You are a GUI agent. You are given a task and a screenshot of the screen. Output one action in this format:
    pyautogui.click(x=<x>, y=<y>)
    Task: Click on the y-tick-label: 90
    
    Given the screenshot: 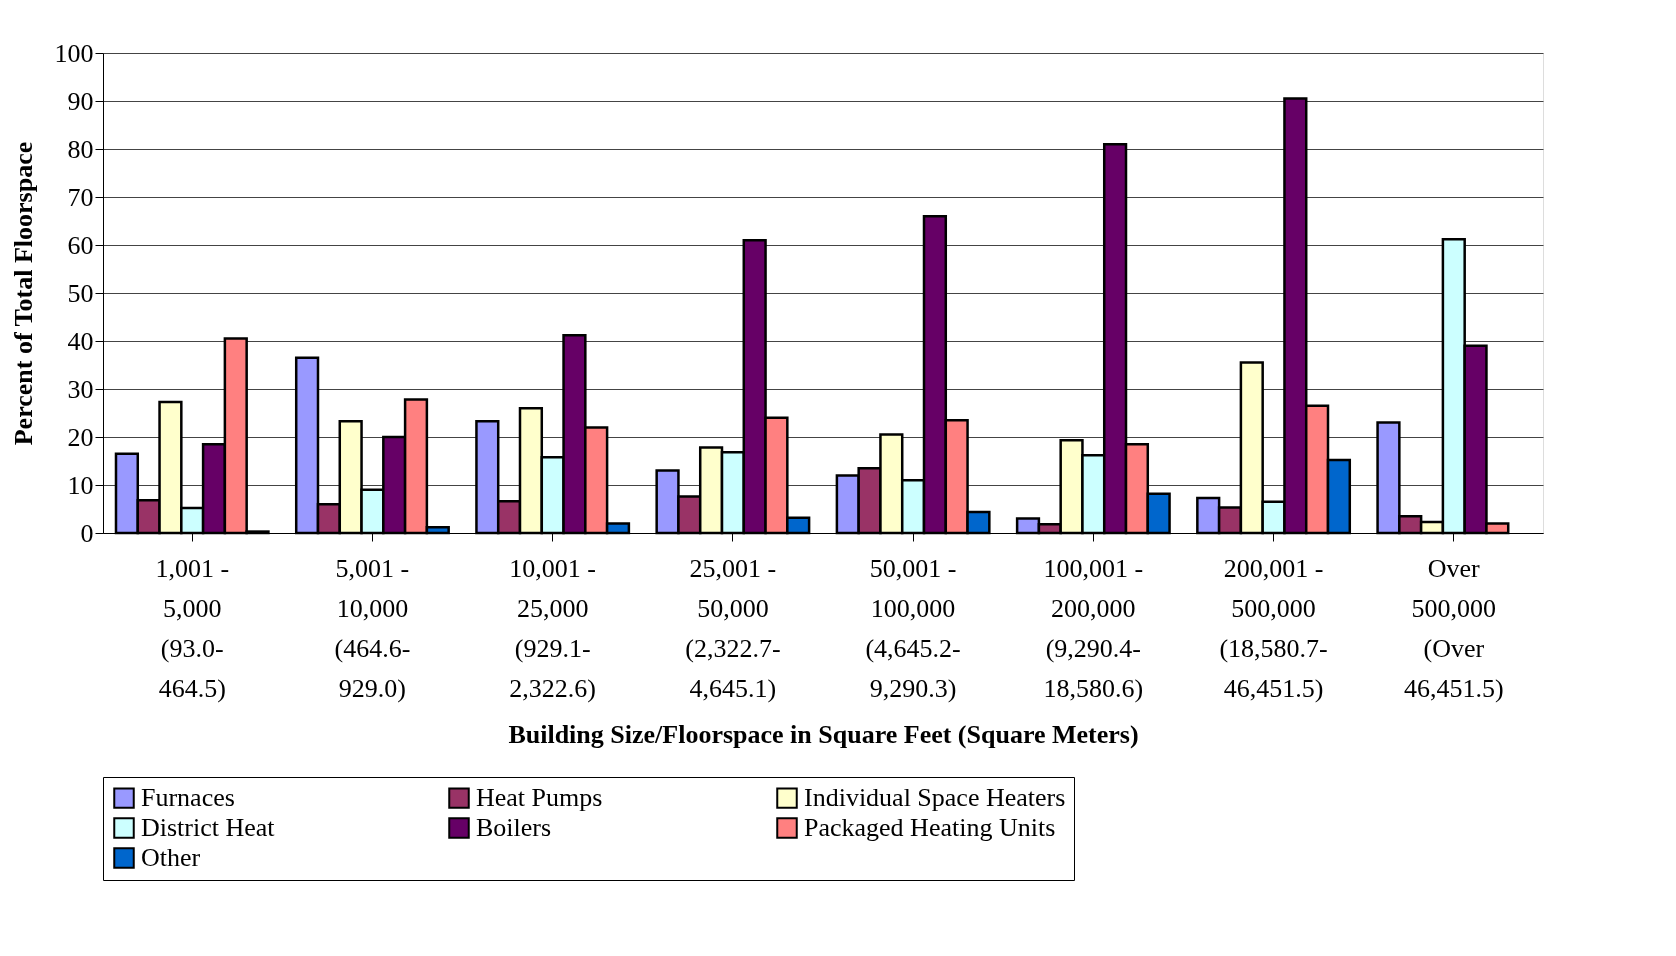 What is the action you would take?
    pyautogui.click(x=80, y=101)
    